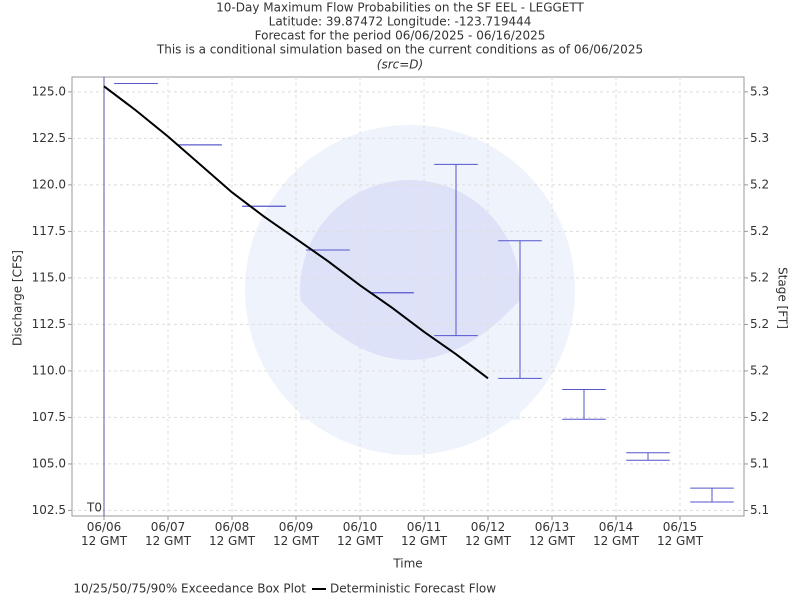 The height and width of the screenshot is (600, 800). Describe the element at coordinates (49, 417) in the screenshot. I see `y-tick-label: 107.5` at that location.